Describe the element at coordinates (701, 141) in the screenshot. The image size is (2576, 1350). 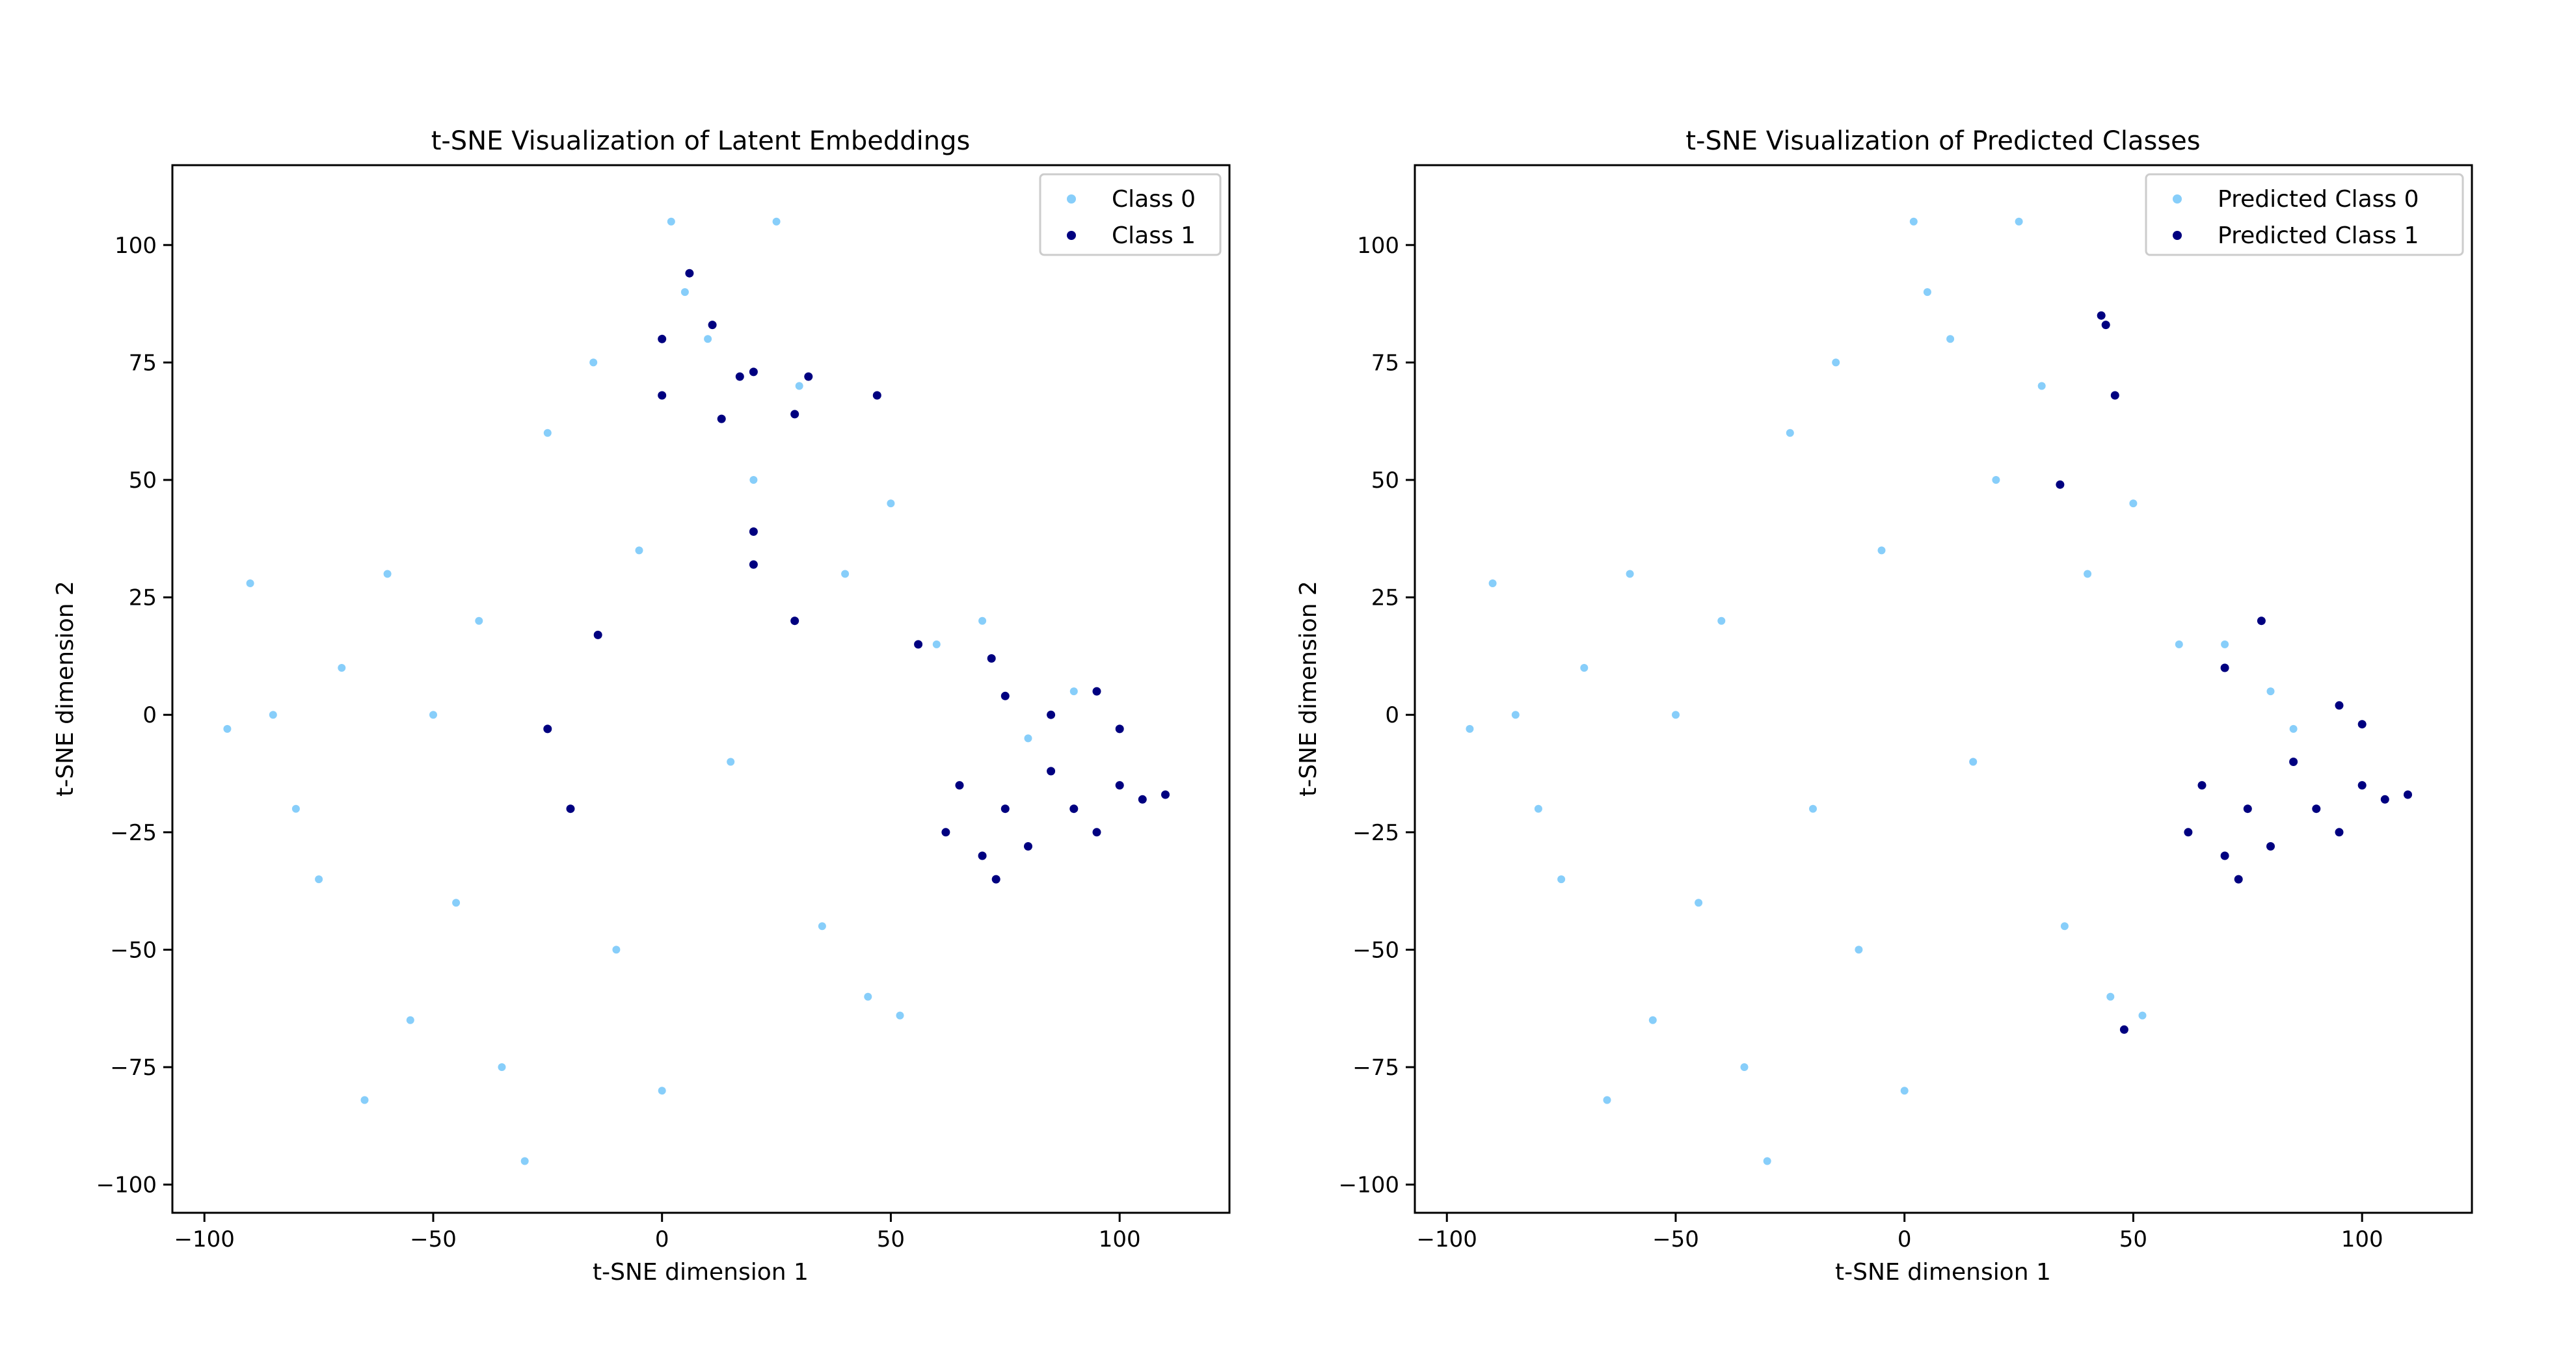
I see `chart-title: t-SNE Visualization of Latent Embeddings` at that location.